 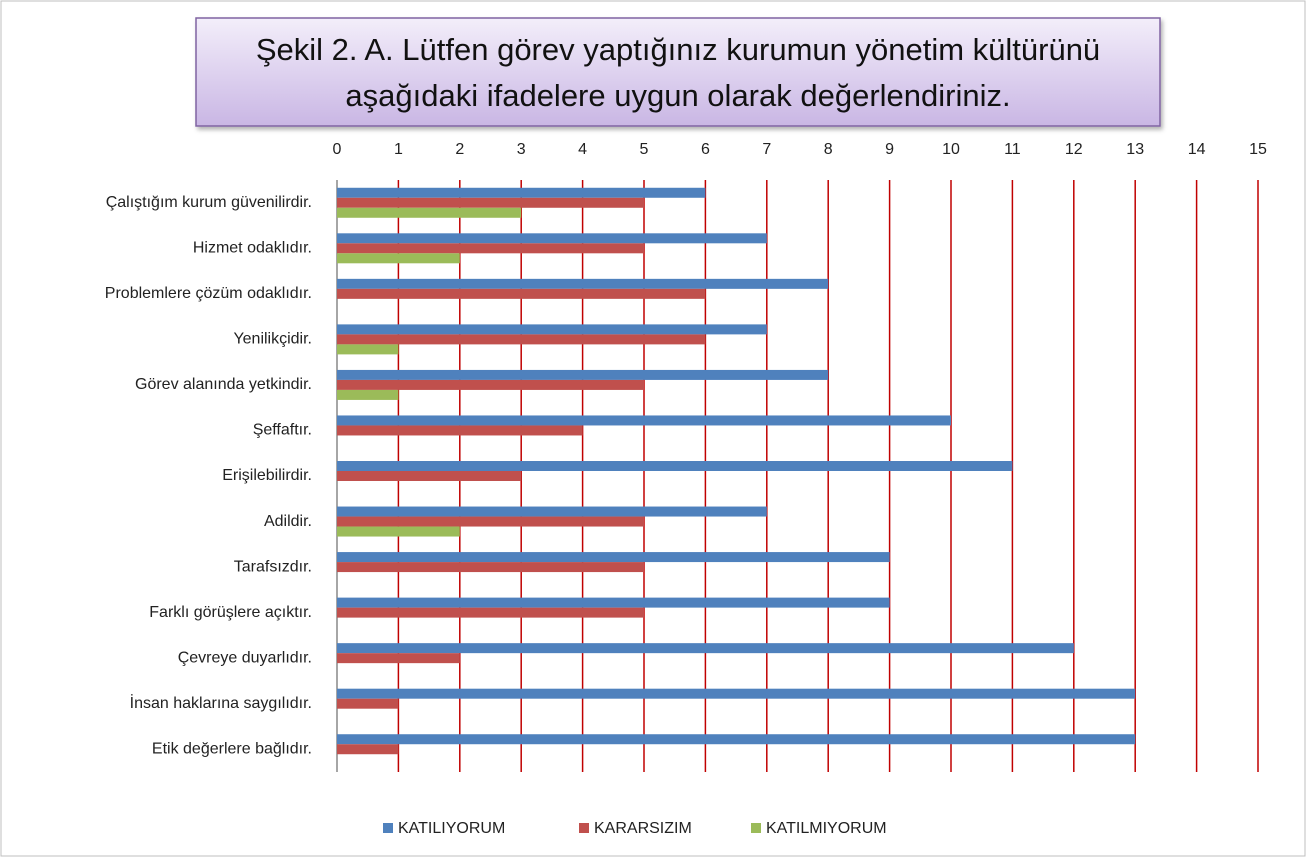 What do you see at coordinates (1074, 149) in the screenshot?
I see `x-tick-label: 12` at bounding box center [1074, 149].